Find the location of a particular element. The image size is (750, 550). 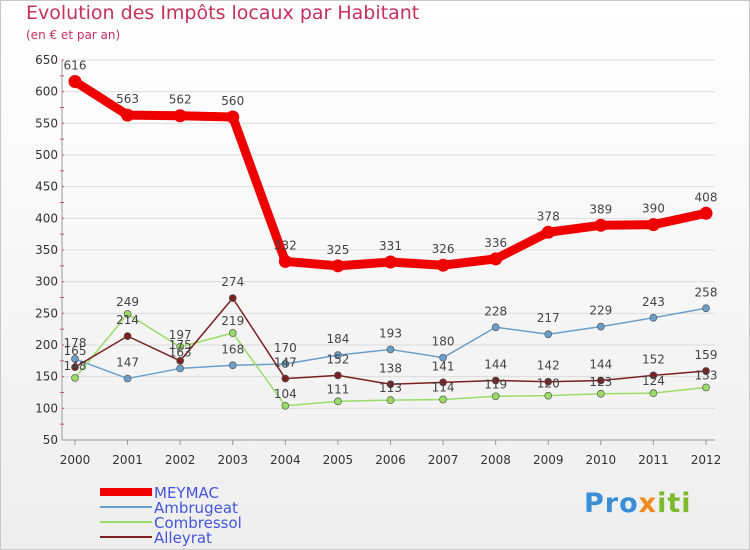

x-tick-label: 2009 is located at coordinates (548, 460).